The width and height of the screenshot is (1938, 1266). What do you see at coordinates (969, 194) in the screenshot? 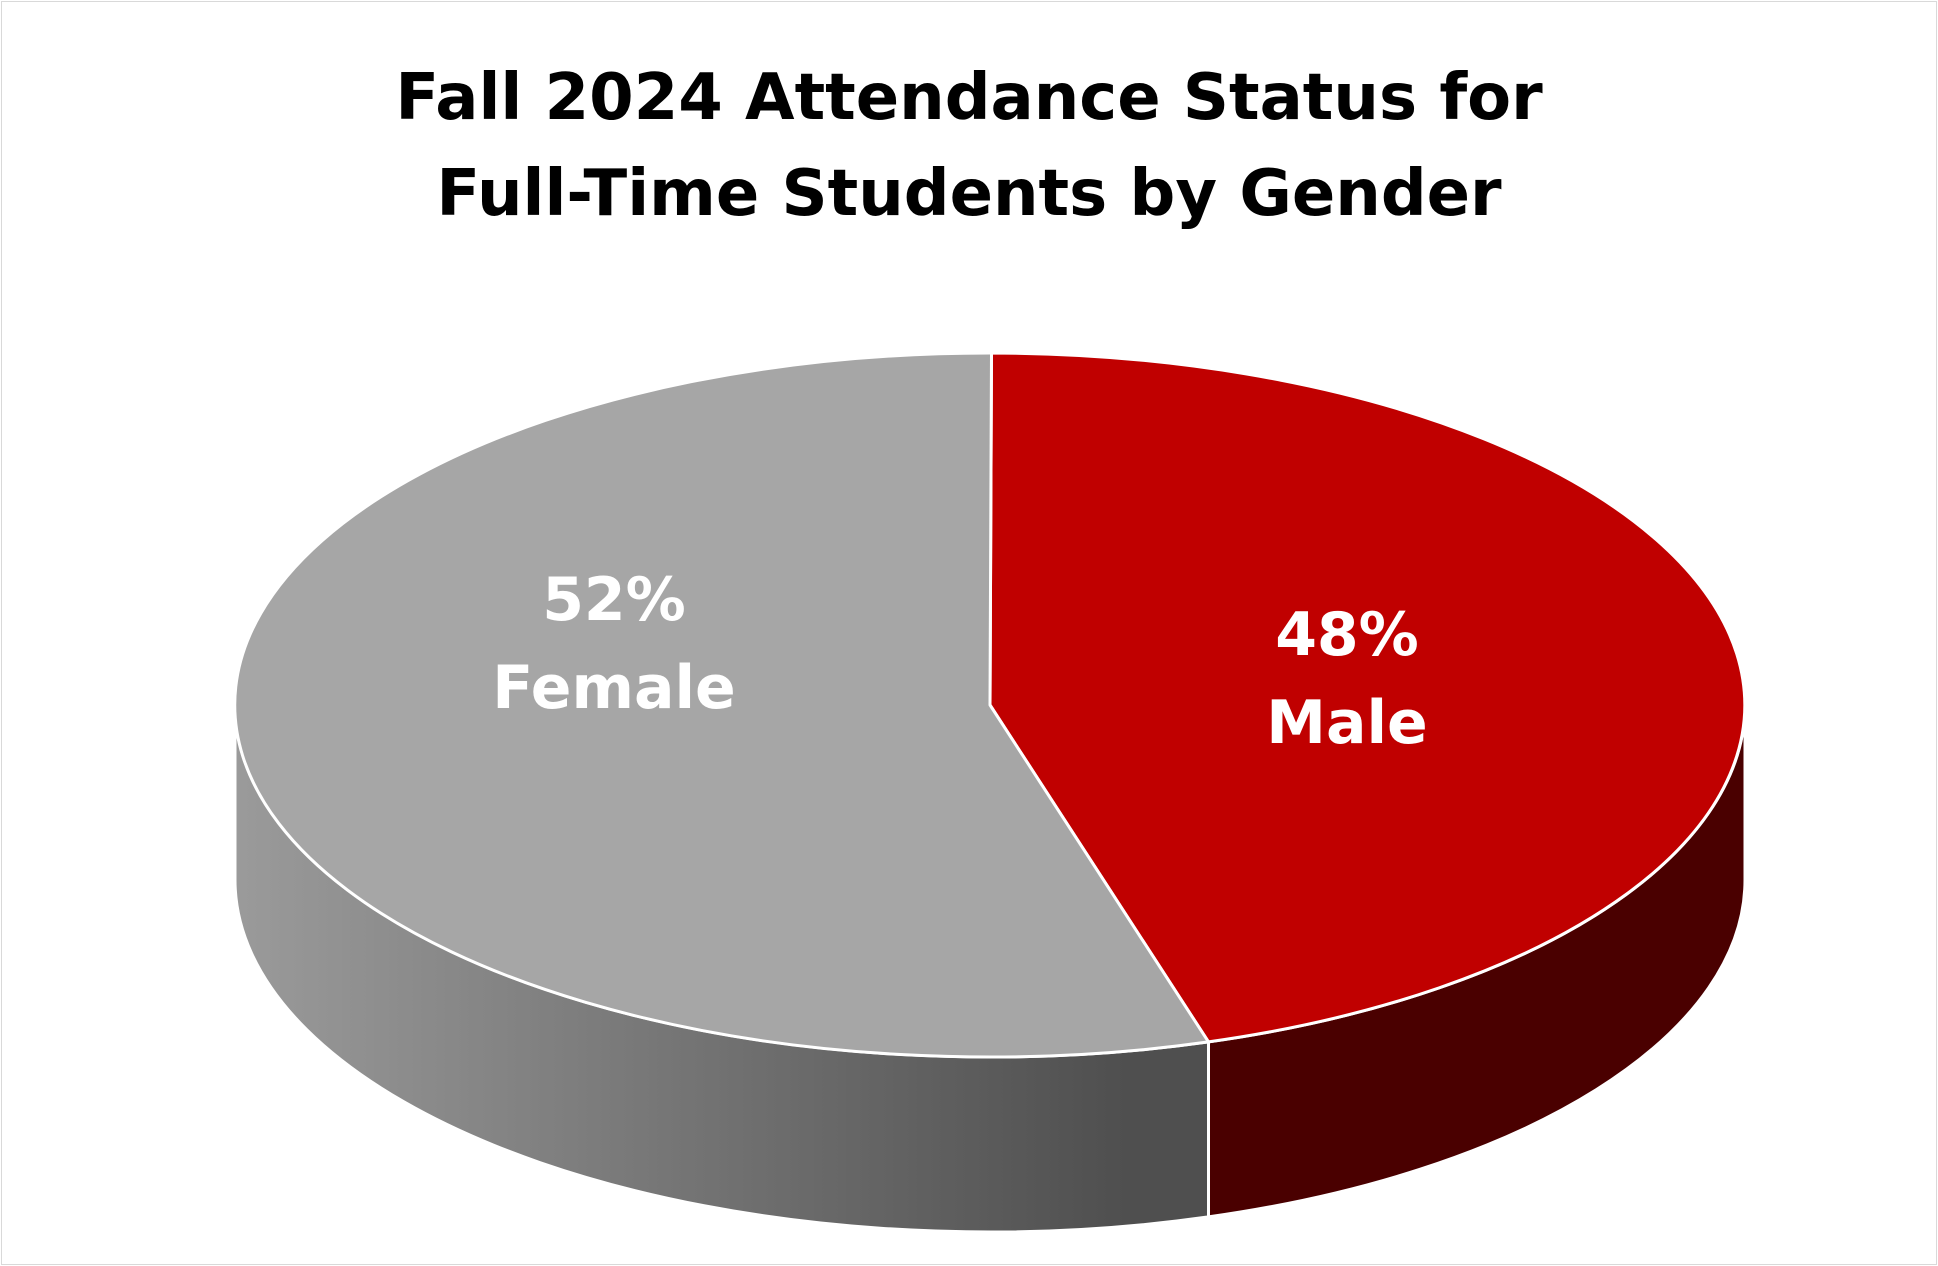
I see `chart-title-line-2: Full-Time Students by Gender` at bounding box center [969, 194].